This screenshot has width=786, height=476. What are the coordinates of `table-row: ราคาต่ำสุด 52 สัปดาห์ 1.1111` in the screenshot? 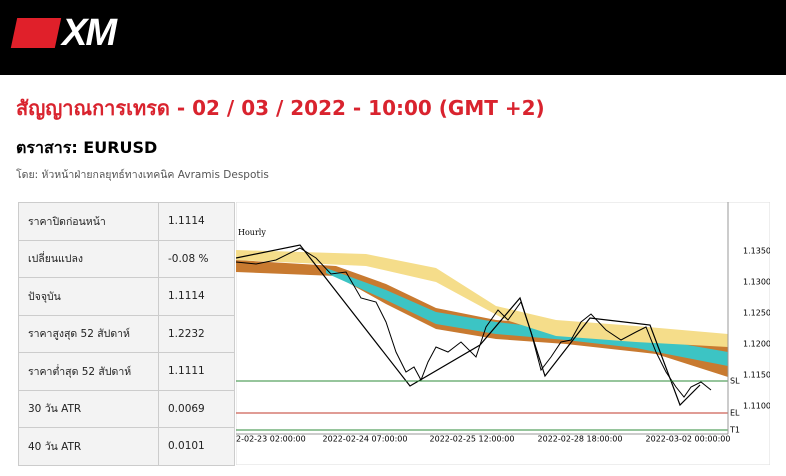 It's located at (126, 371).